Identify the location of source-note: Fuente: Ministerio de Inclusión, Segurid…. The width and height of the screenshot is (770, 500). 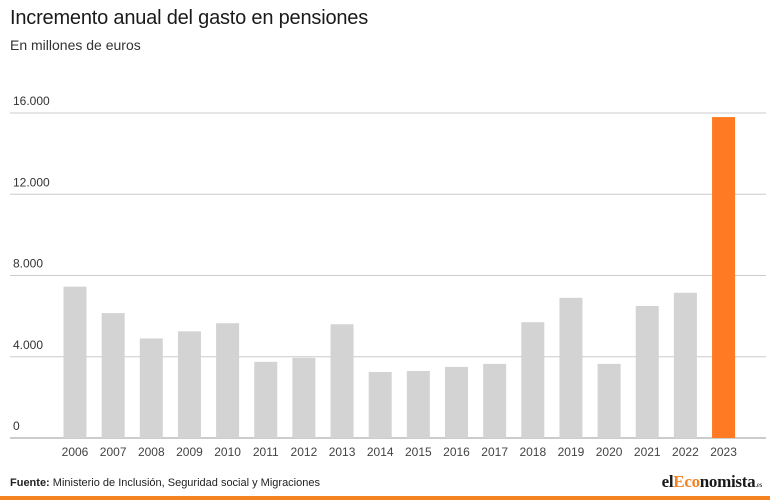
(165, 483).